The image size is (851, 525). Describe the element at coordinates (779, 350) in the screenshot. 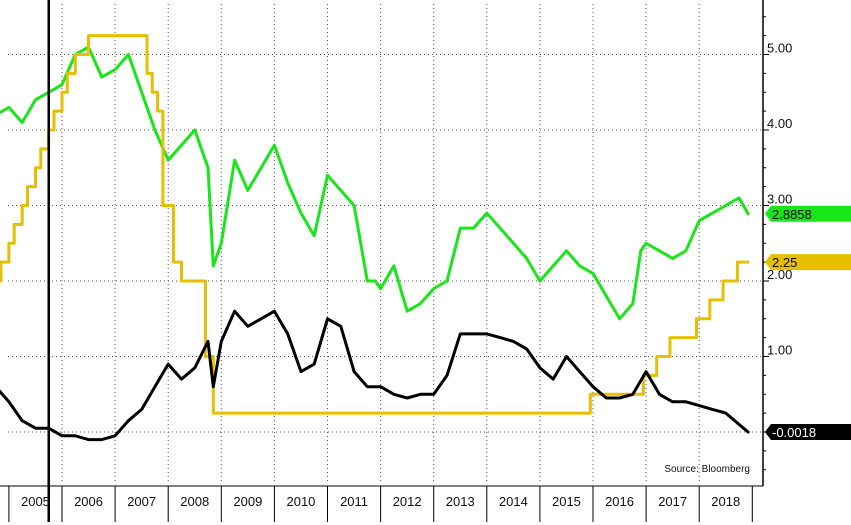

I see `y-tick-label: 1.00` at that location.